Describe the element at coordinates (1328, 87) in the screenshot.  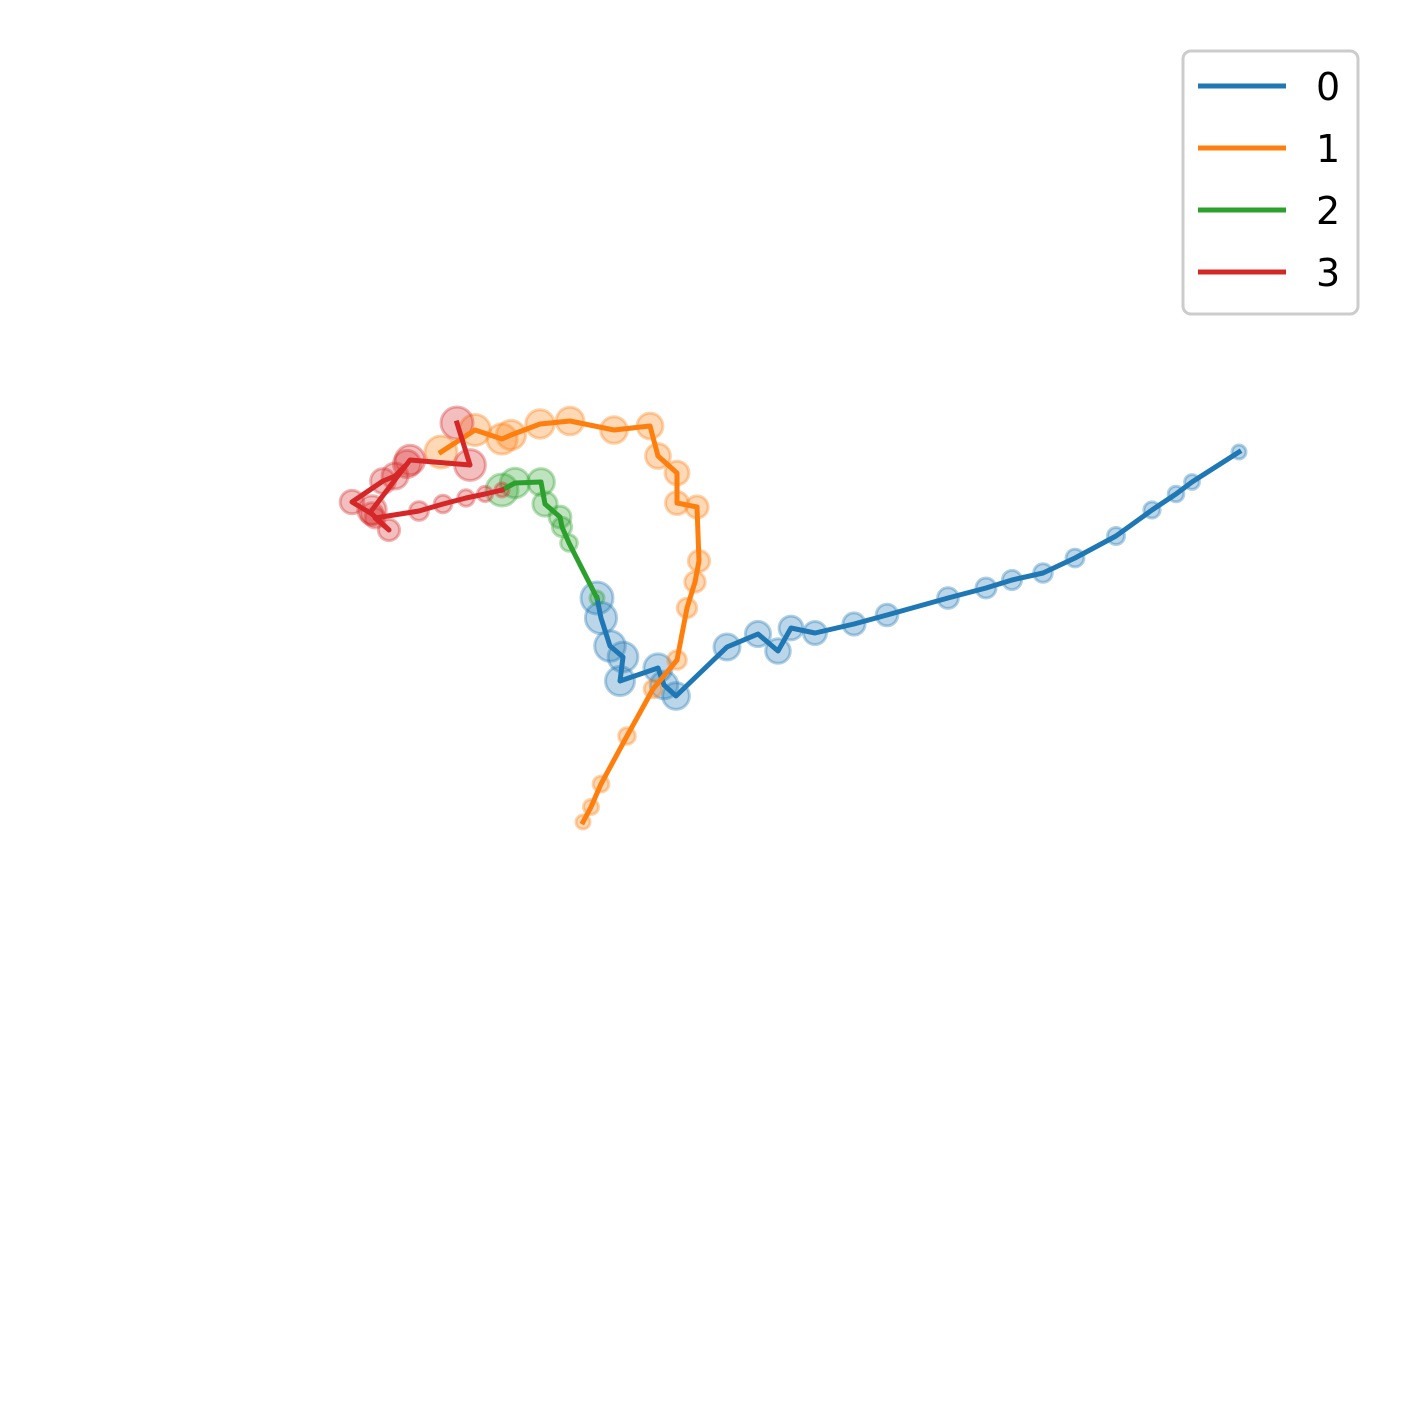
I see `legend-label-0: 0` at that location.